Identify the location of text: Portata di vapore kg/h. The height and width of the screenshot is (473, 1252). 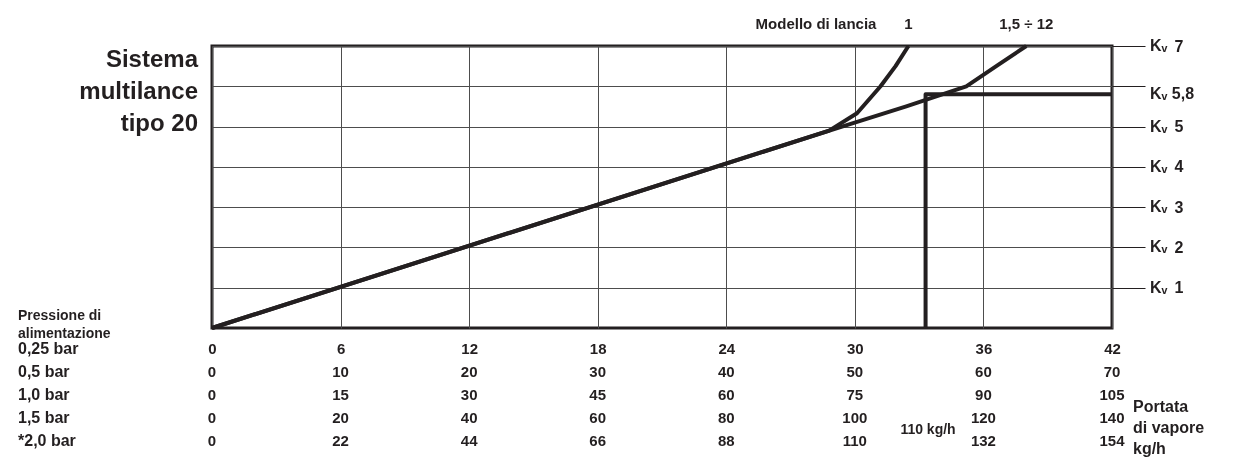
(1169, 427).